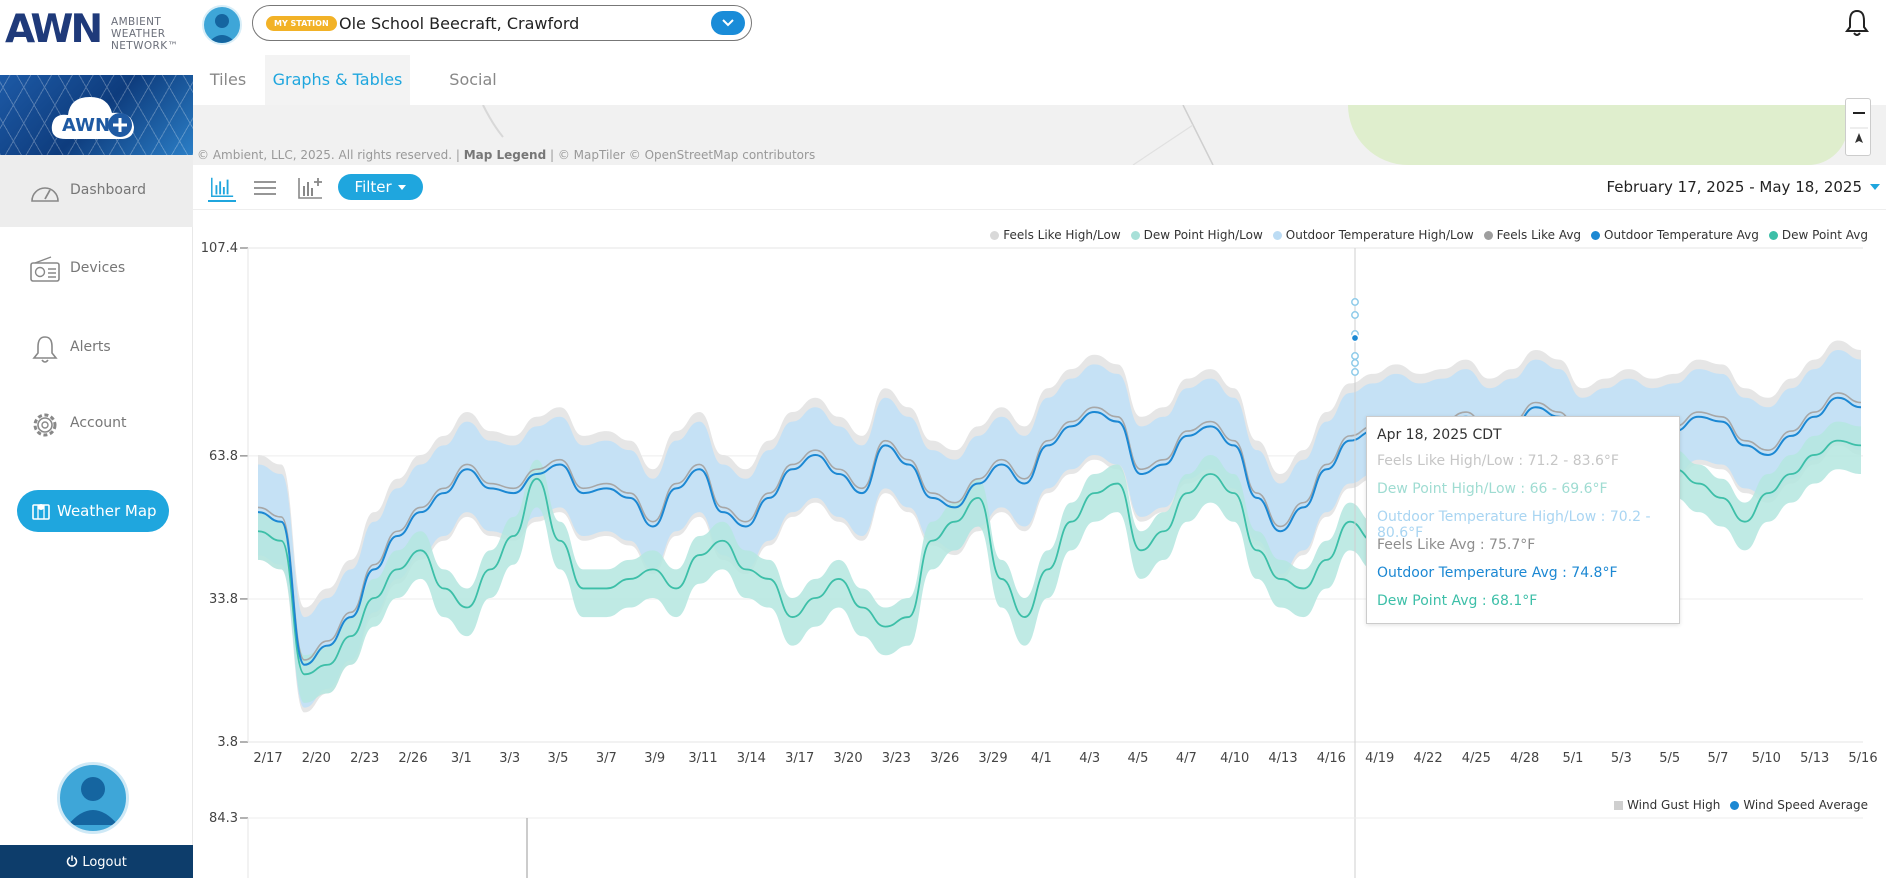  What do you see at coordinates (1669, 758) in the screenshot?
I see `x-tick-label: 5/5` at bounding box center [1669, 758].